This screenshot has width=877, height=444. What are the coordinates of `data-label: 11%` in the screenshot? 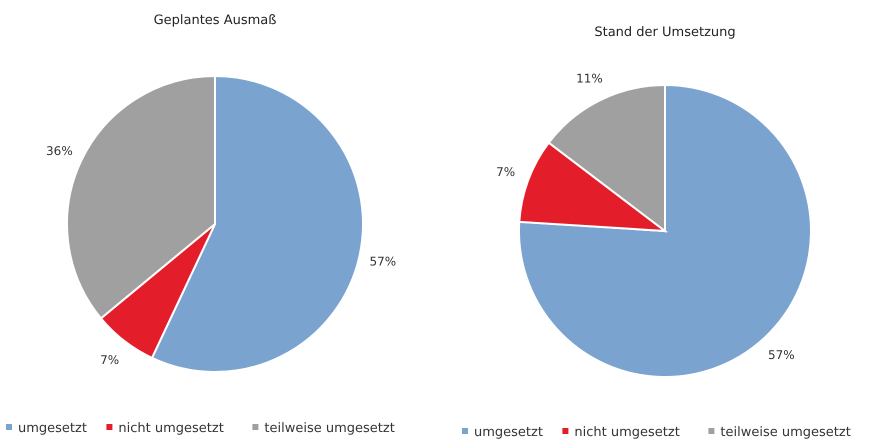 It's located at (589, 79).